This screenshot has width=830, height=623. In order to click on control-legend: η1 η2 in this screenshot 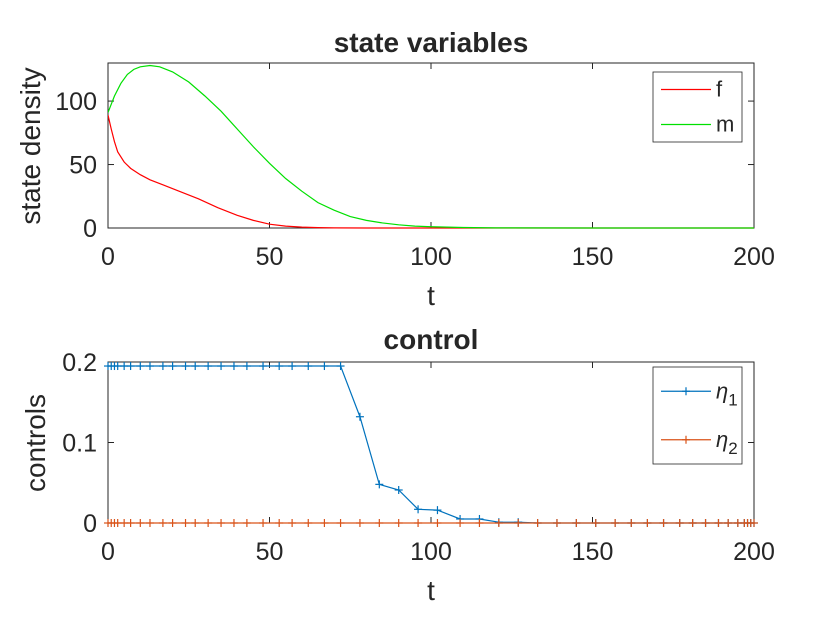, I will do `click(697, 415)`.